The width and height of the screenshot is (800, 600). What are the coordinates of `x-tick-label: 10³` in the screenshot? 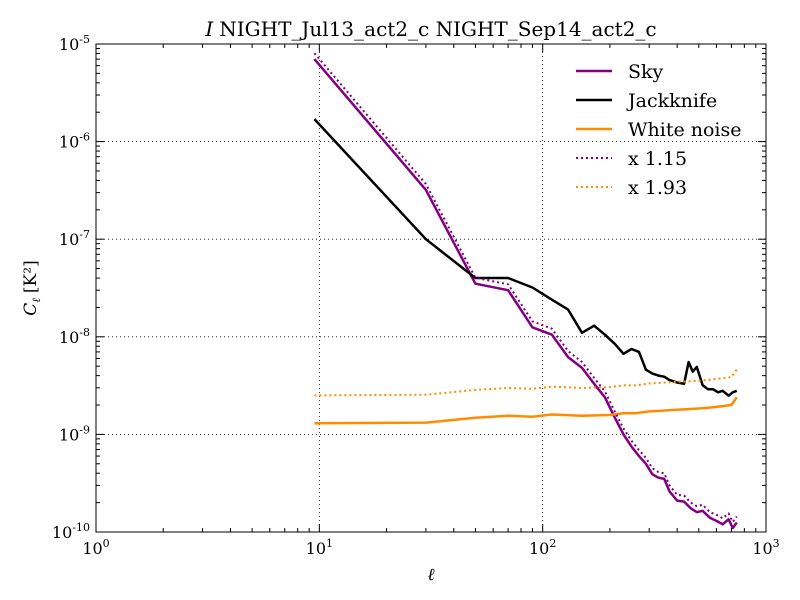 It's located at (765, 547).